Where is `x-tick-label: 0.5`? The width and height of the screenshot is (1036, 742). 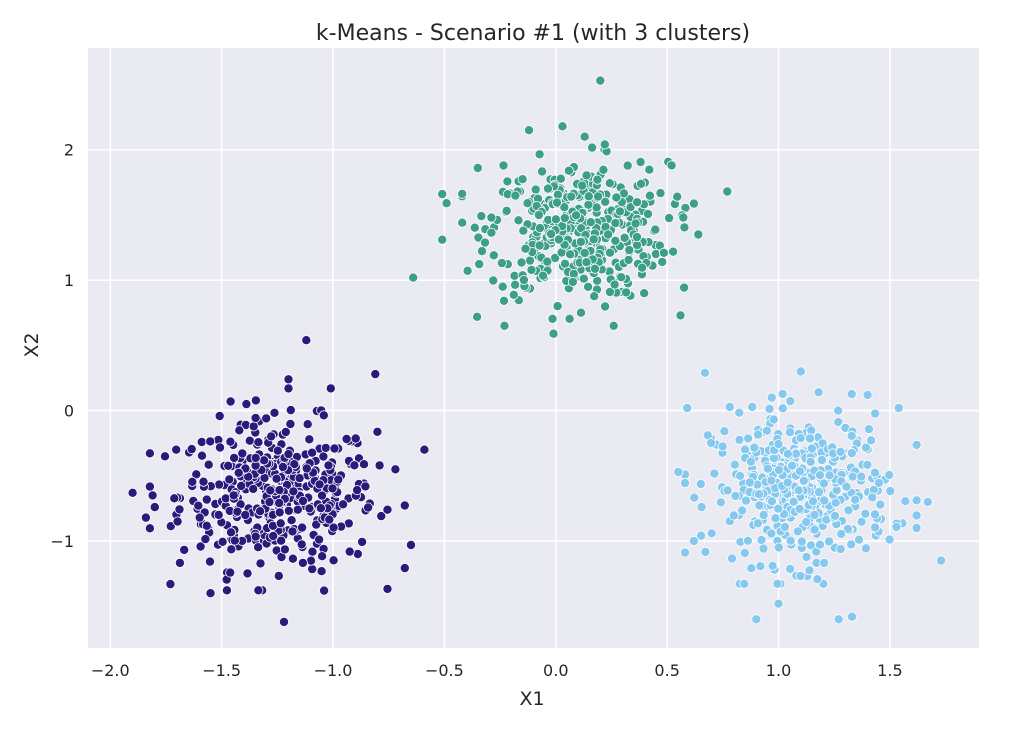 x-tick-label: 0.5 is located at coordinates (666, 670).